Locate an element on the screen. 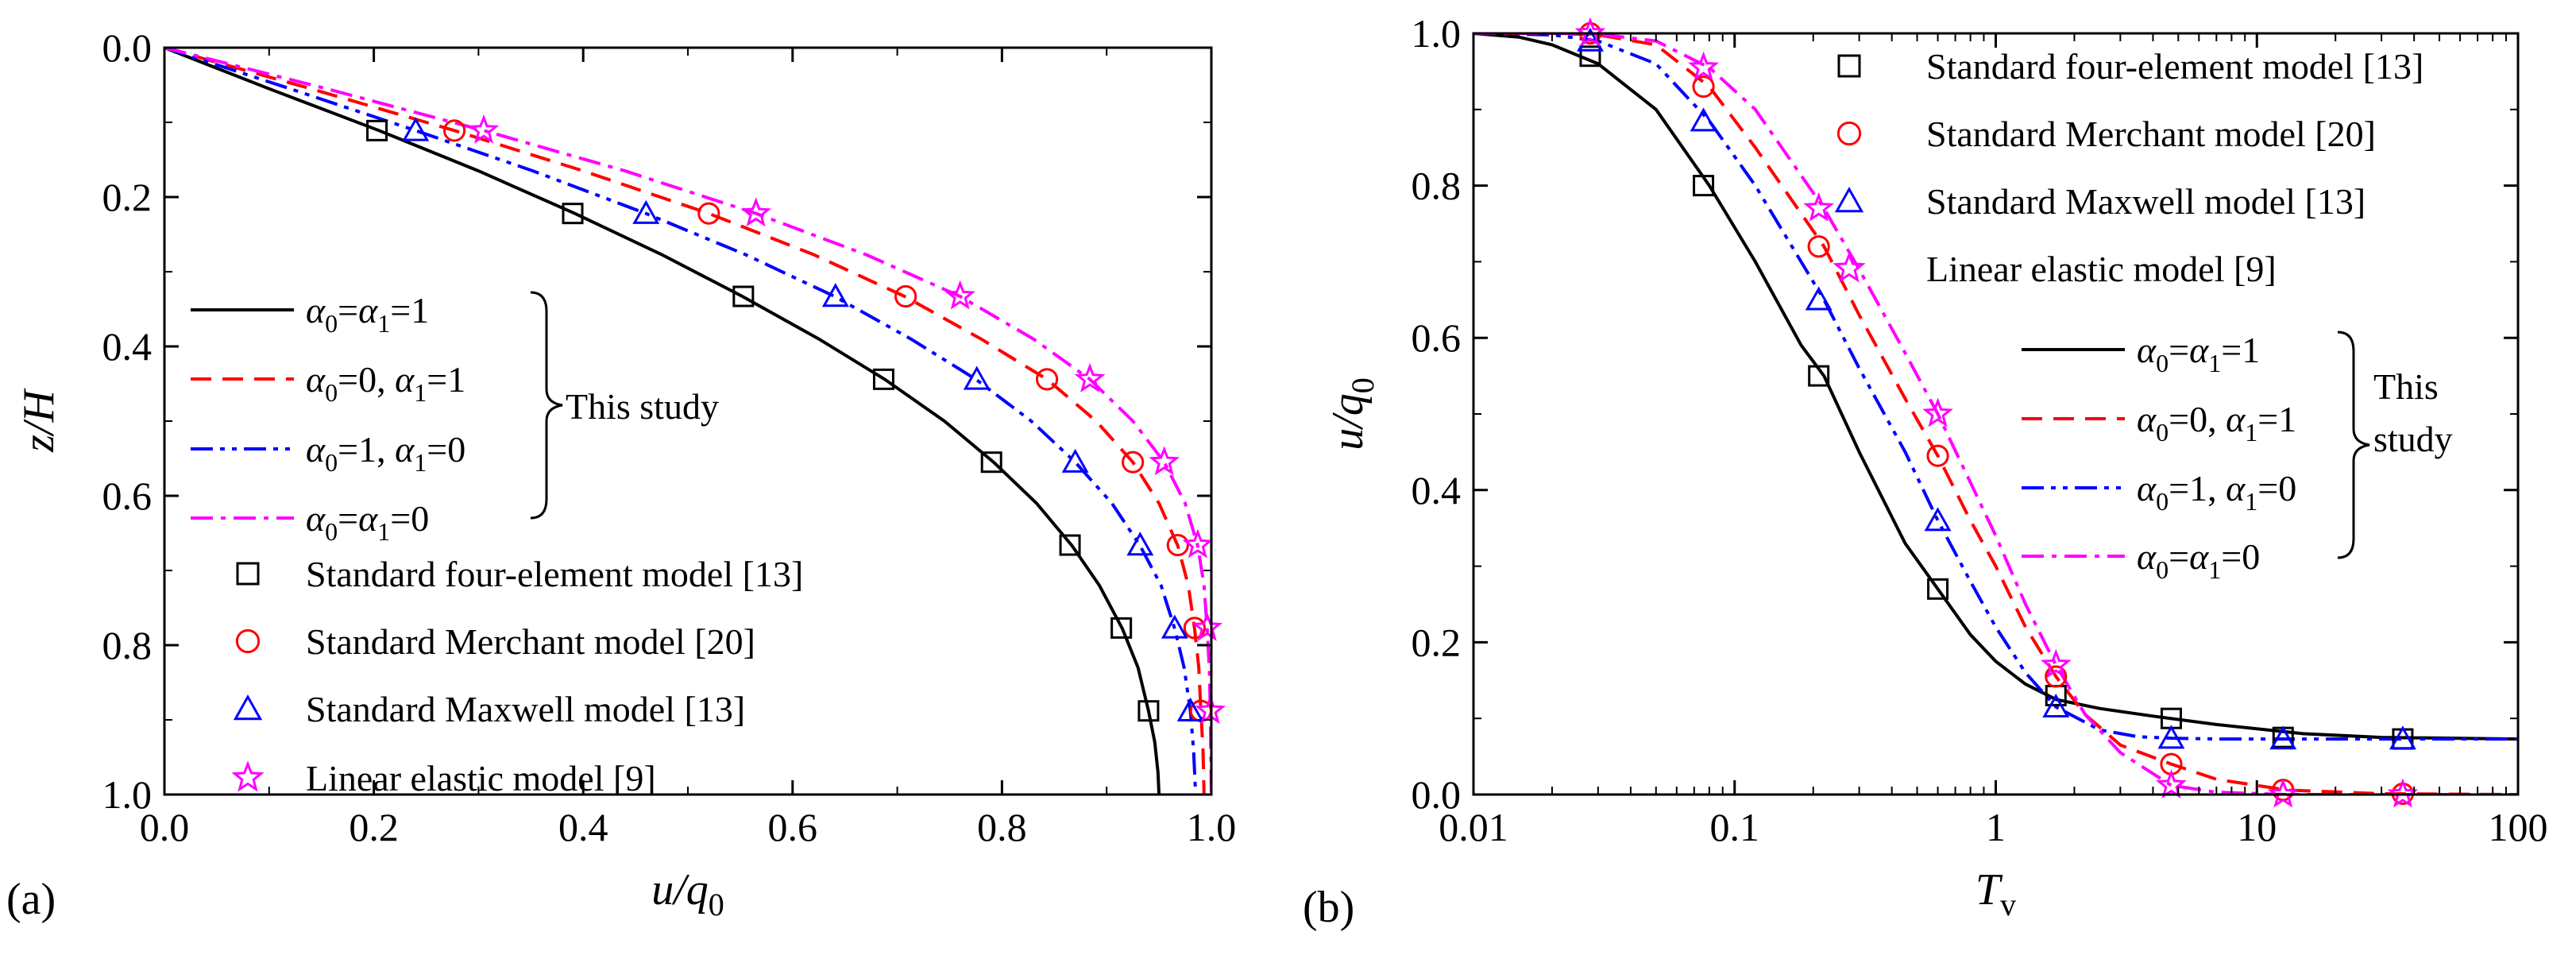  y-axis-label-sub: 0 is located at coordinates (1363, 385).